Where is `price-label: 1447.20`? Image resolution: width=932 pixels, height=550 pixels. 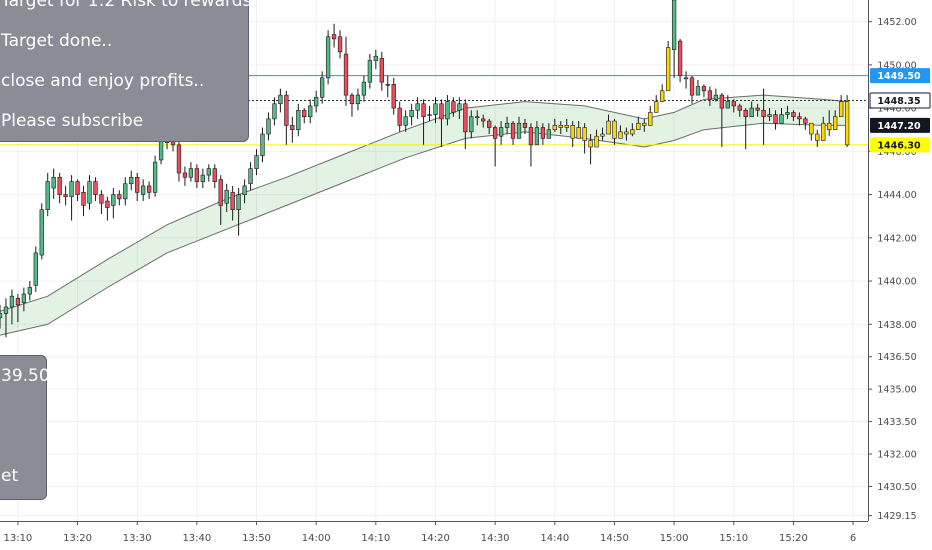 price-label: 1447.20 is located at coordinates (900, 125).